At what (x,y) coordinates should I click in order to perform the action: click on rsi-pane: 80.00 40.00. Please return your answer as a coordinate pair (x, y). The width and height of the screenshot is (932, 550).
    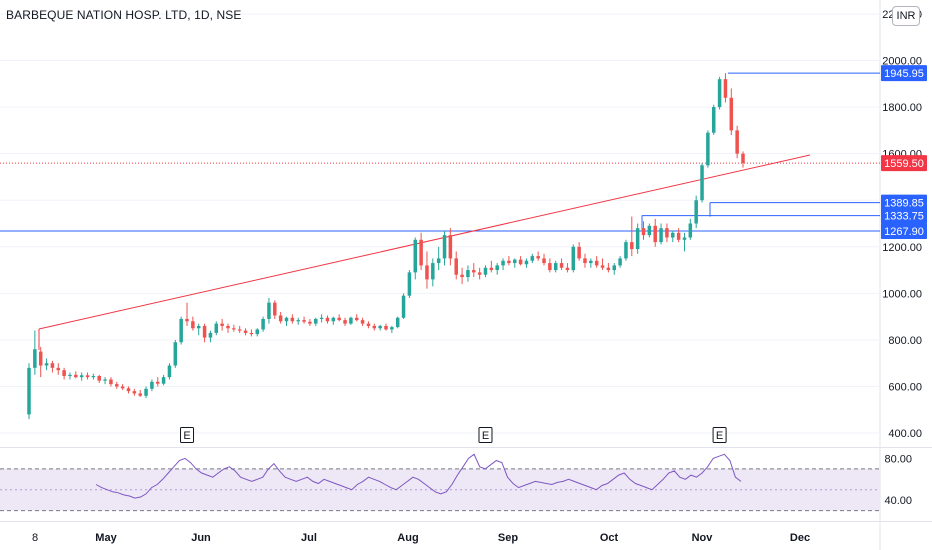
    Looking at the image, I should click on (456, 482).